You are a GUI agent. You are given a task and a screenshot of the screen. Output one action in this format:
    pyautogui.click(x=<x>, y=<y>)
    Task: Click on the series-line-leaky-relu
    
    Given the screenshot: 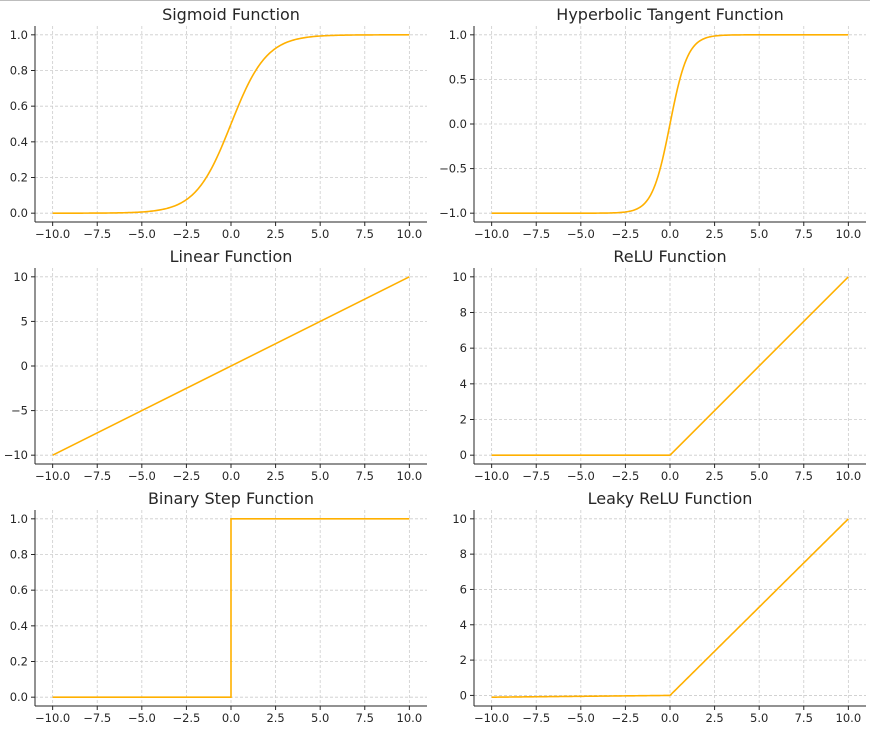 What is the action you would take?
    pyautogui.click(x=670, y=608)
    